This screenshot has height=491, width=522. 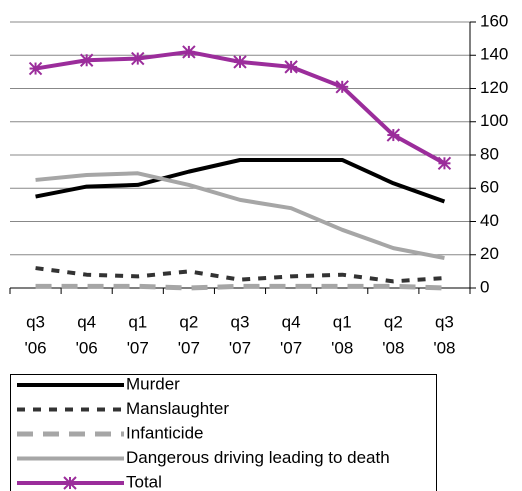 I want to click on legend-marker, so click(x=70, y=483).